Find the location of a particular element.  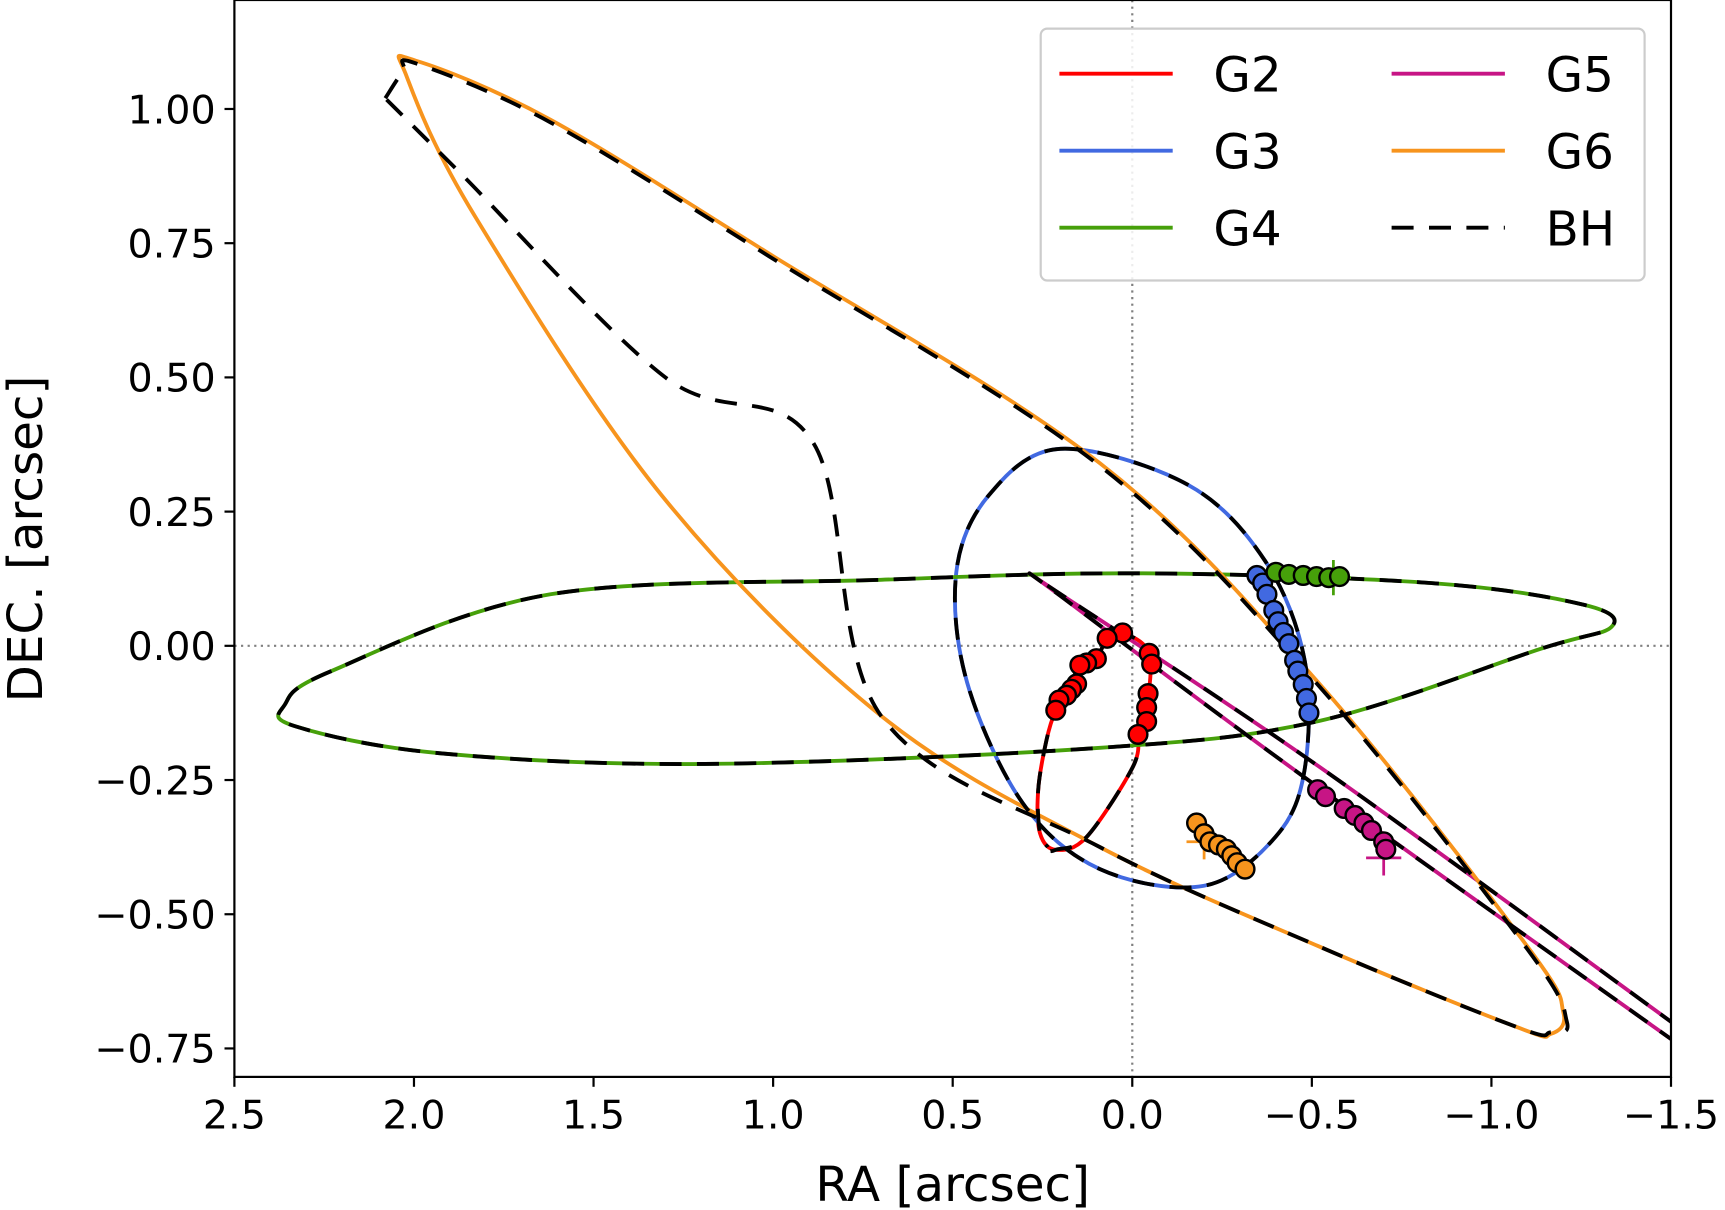

g4-orbit is located at coordinates (946, 668).